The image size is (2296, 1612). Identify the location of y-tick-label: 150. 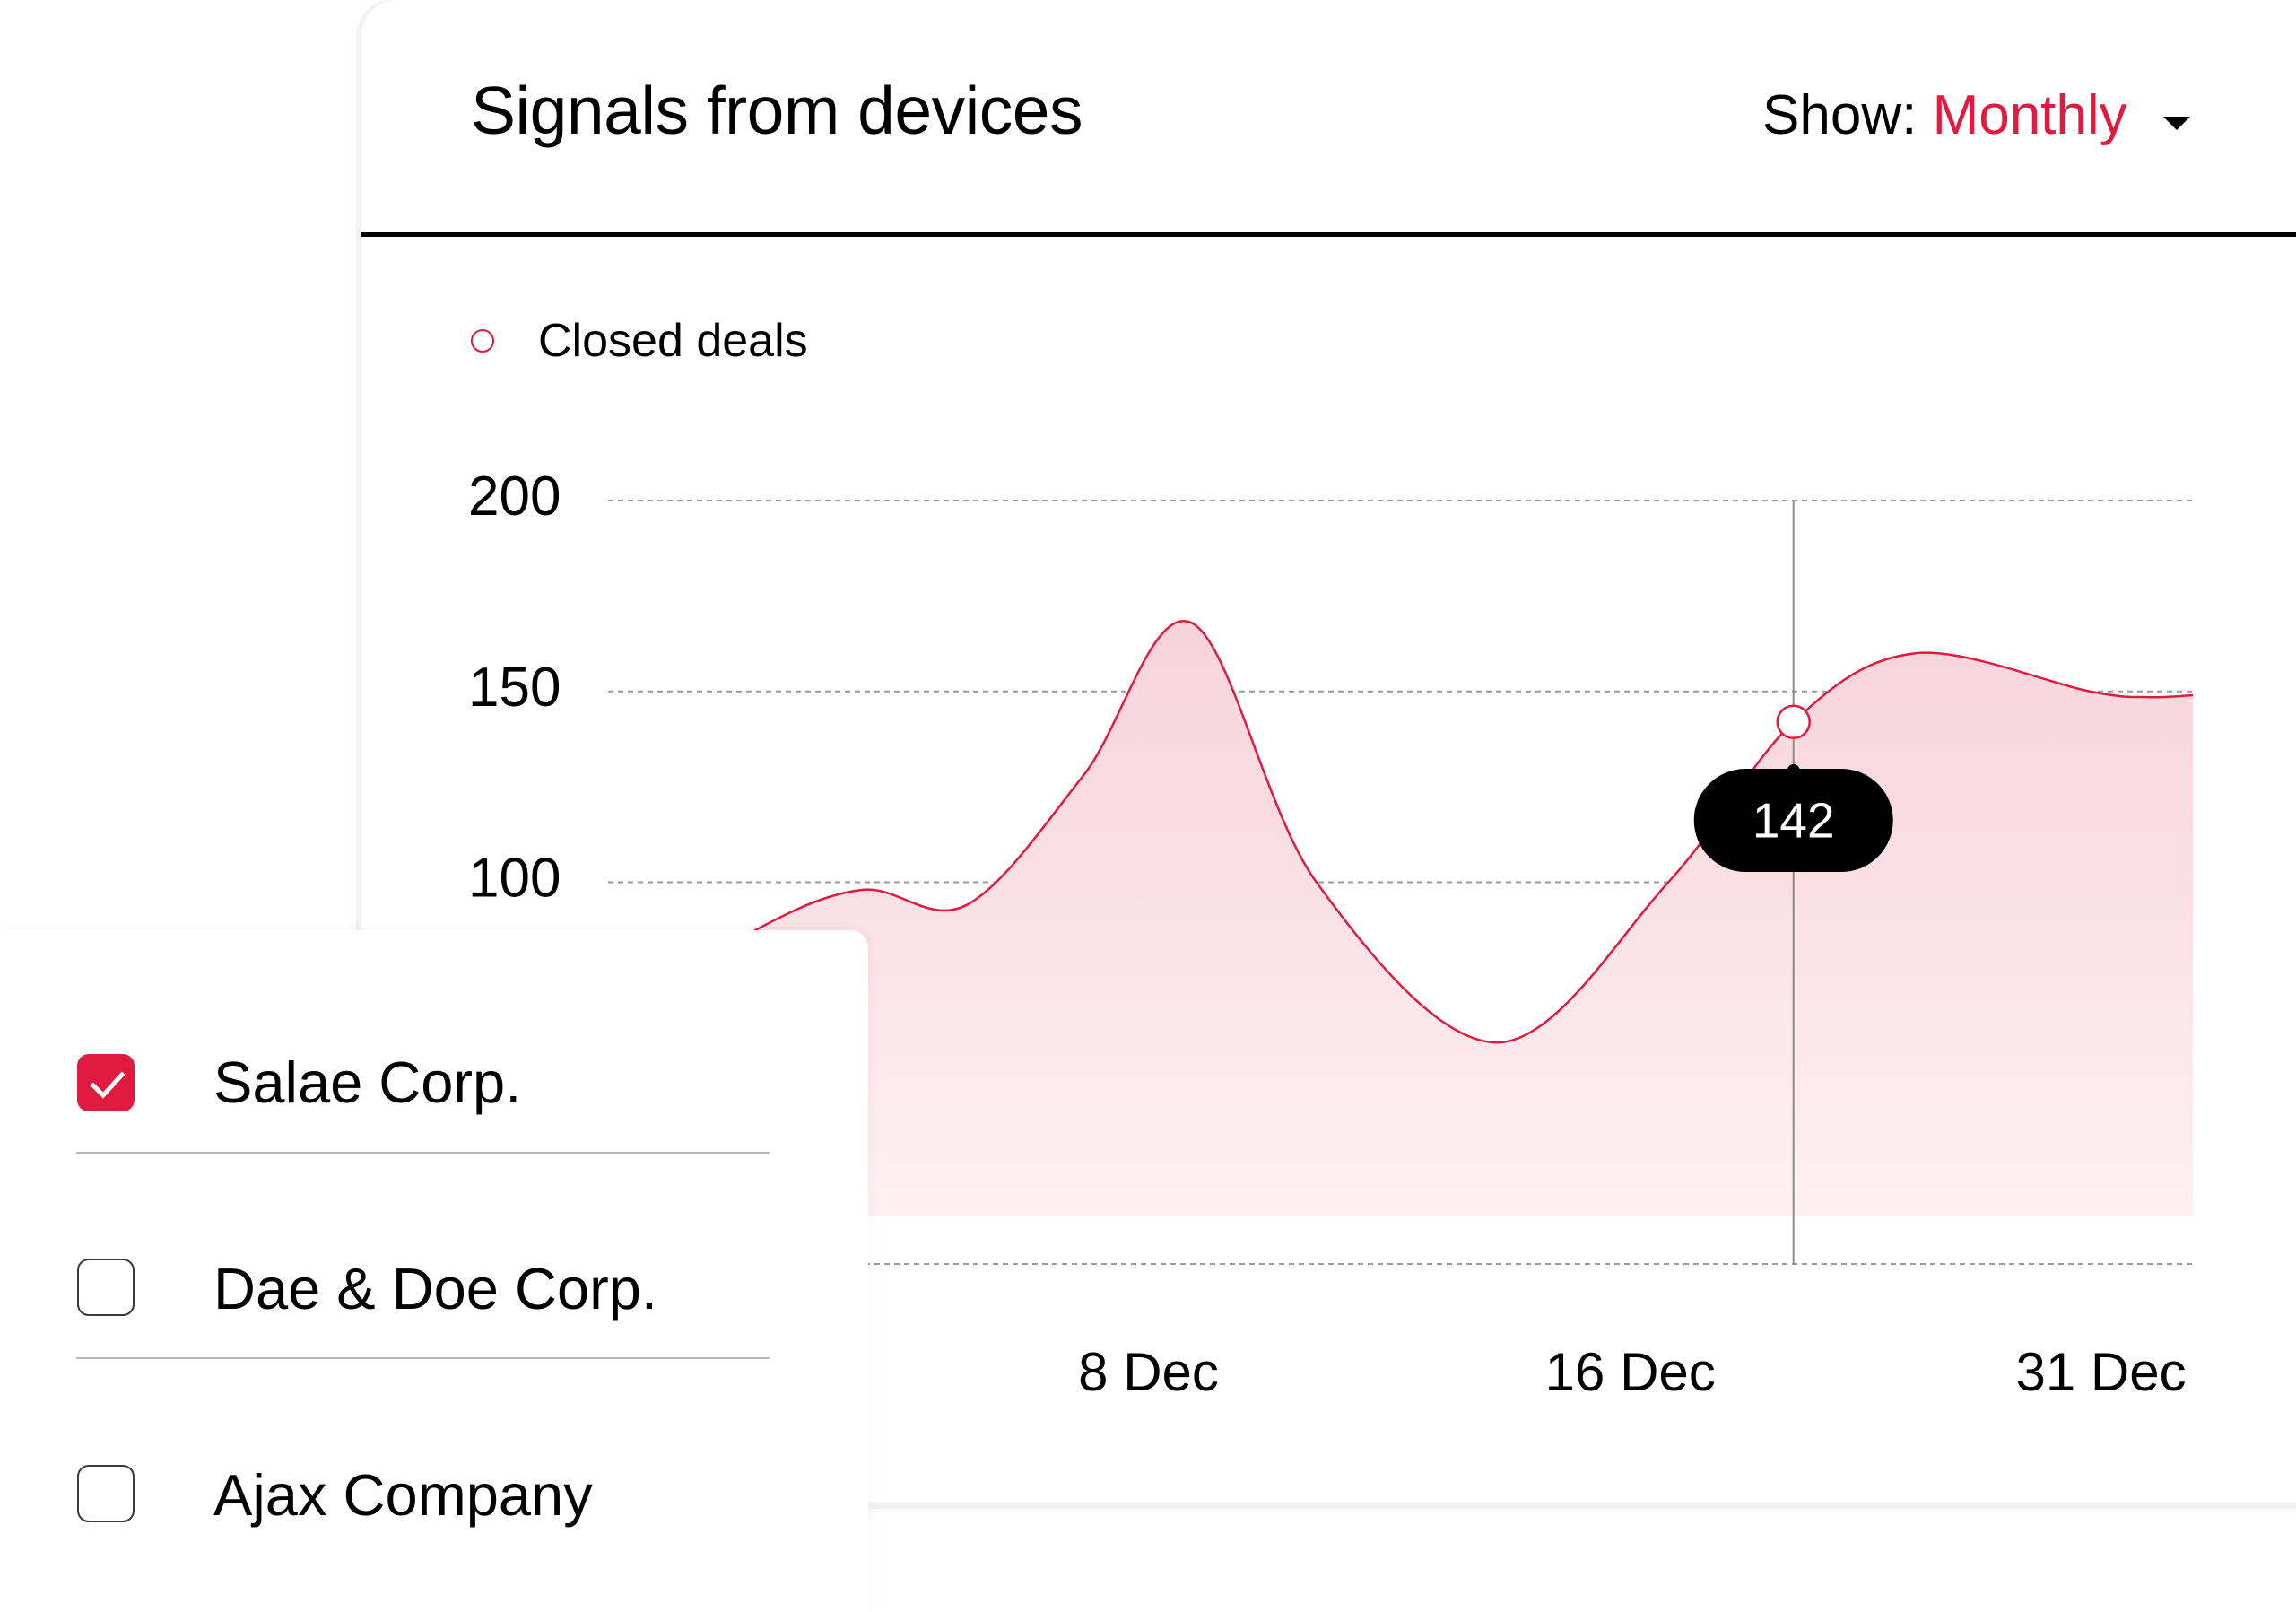
(514, 688).